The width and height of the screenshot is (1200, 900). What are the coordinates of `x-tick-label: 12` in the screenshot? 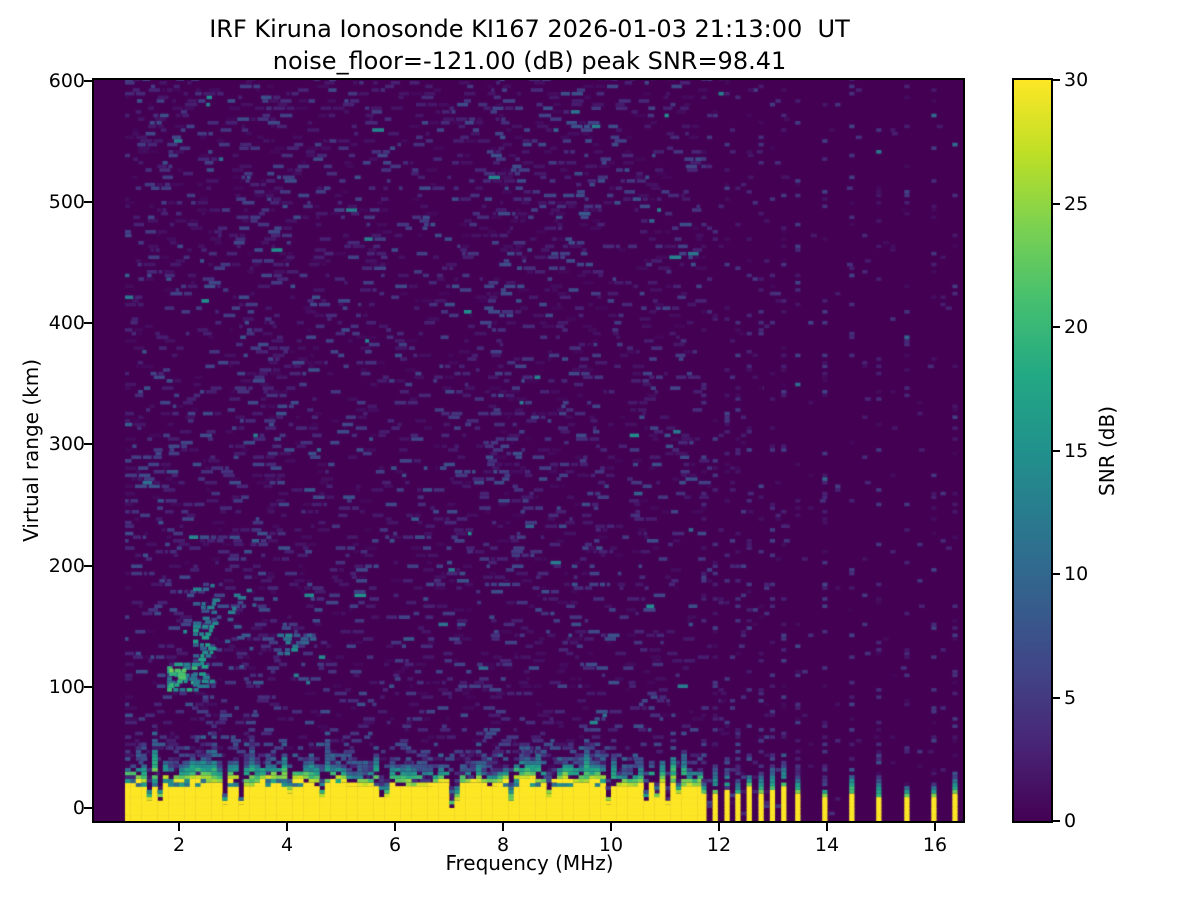 It's located at (719, 845).